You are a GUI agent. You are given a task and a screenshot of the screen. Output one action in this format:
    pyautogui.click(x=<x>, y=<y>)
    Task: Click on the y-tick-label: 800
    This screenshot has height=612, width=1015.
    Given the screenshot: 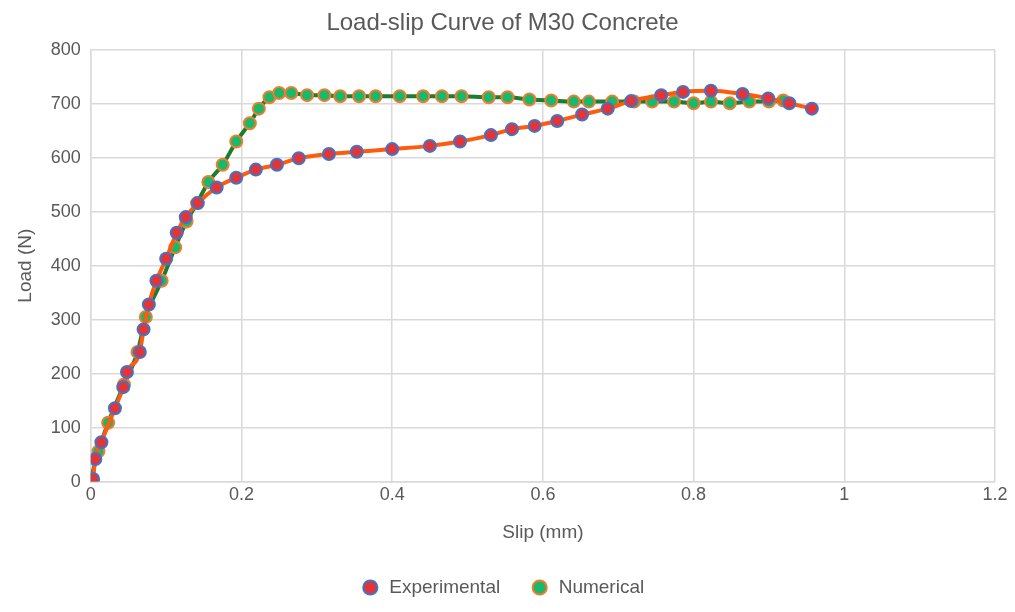 What is the action you would take?
    pyautogui.click(x=65, y=48)
    